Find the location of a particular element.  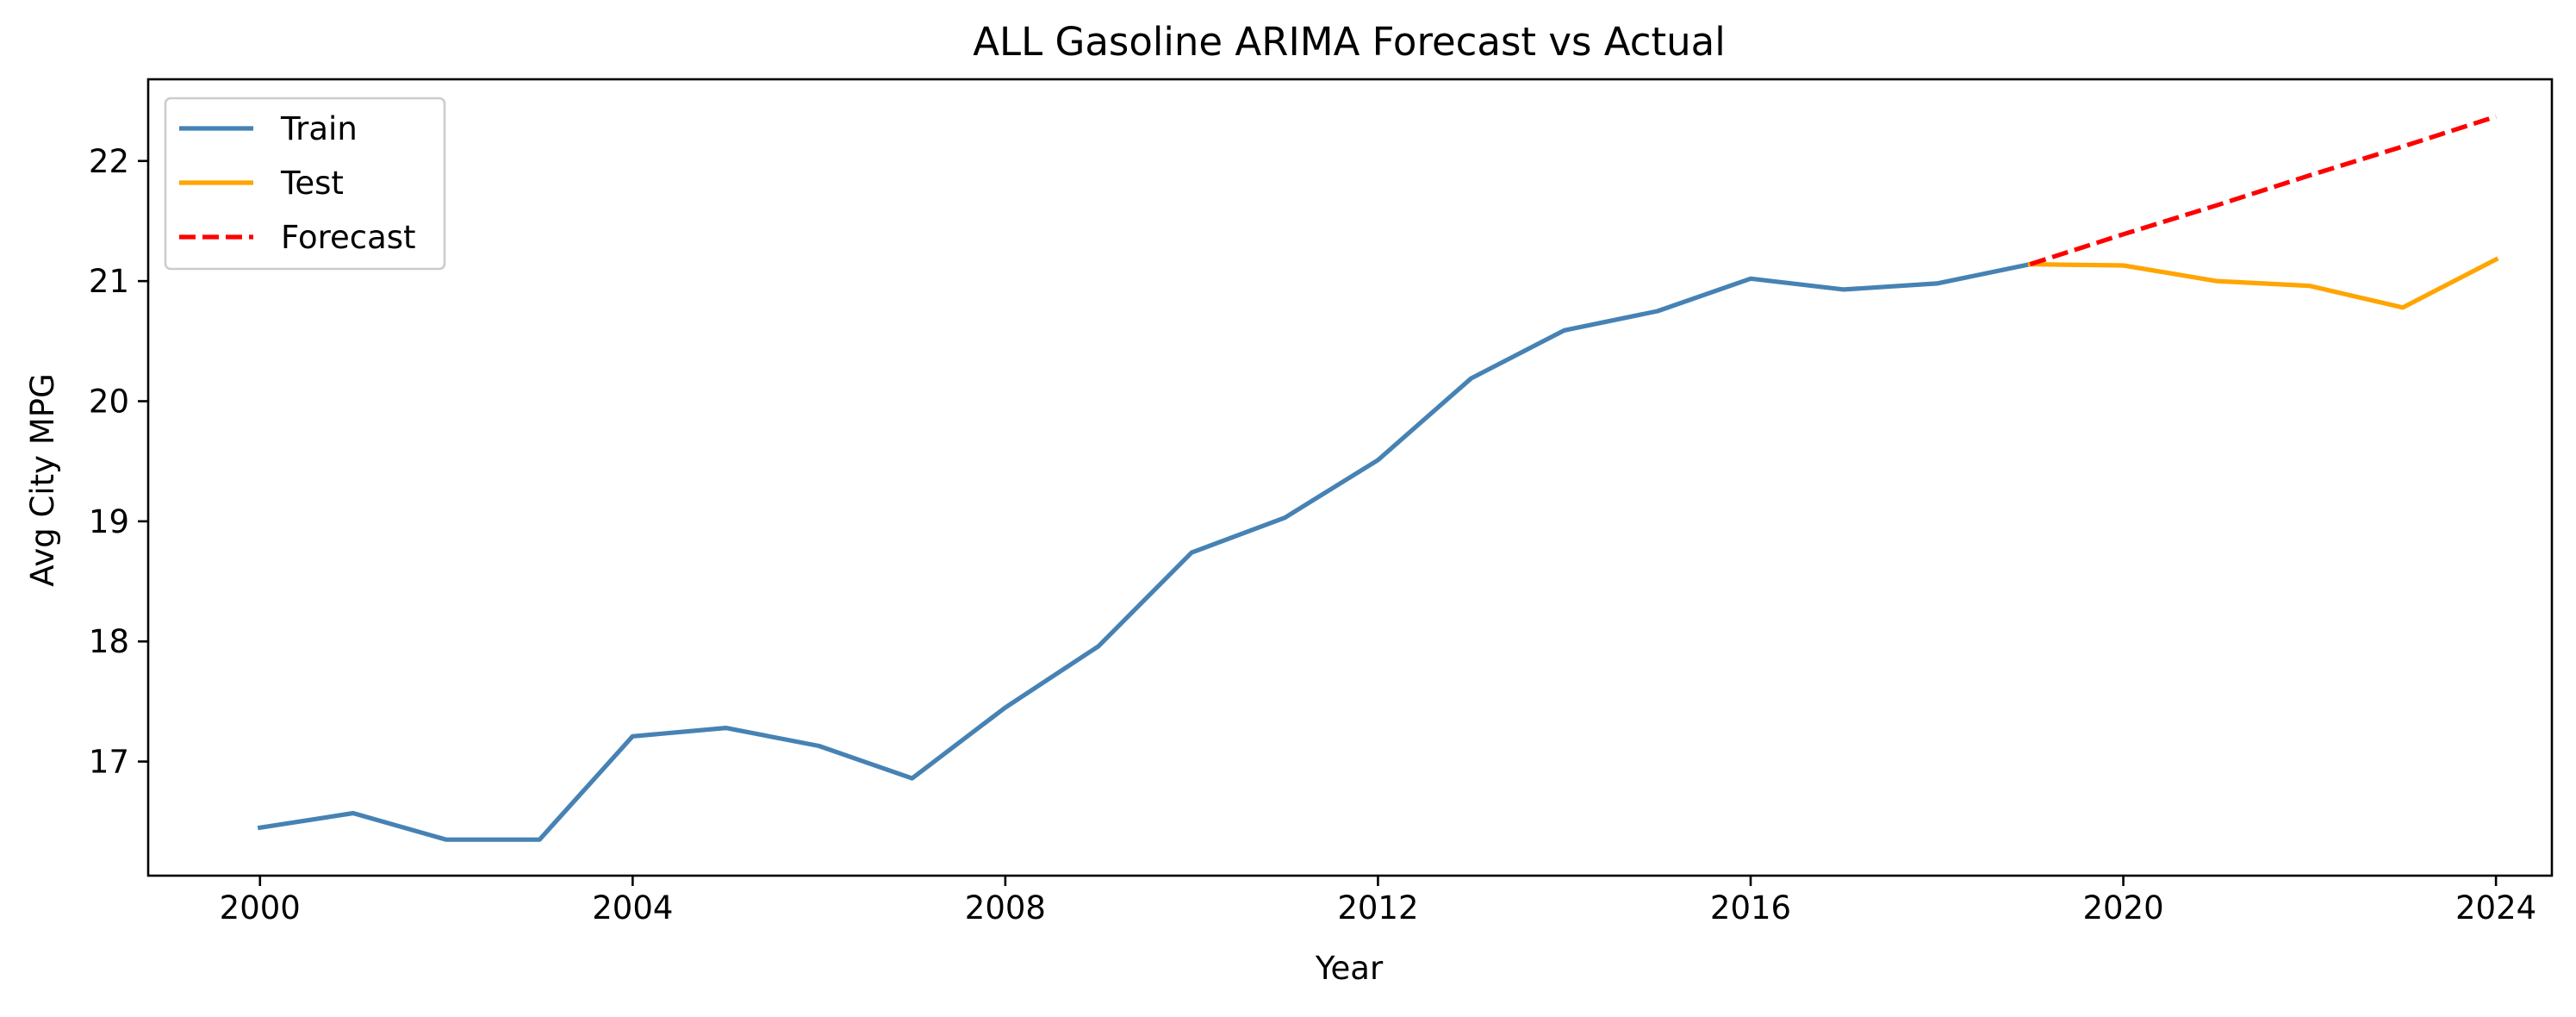

x-axis-label: Year is located at coordinates (1350, 969).